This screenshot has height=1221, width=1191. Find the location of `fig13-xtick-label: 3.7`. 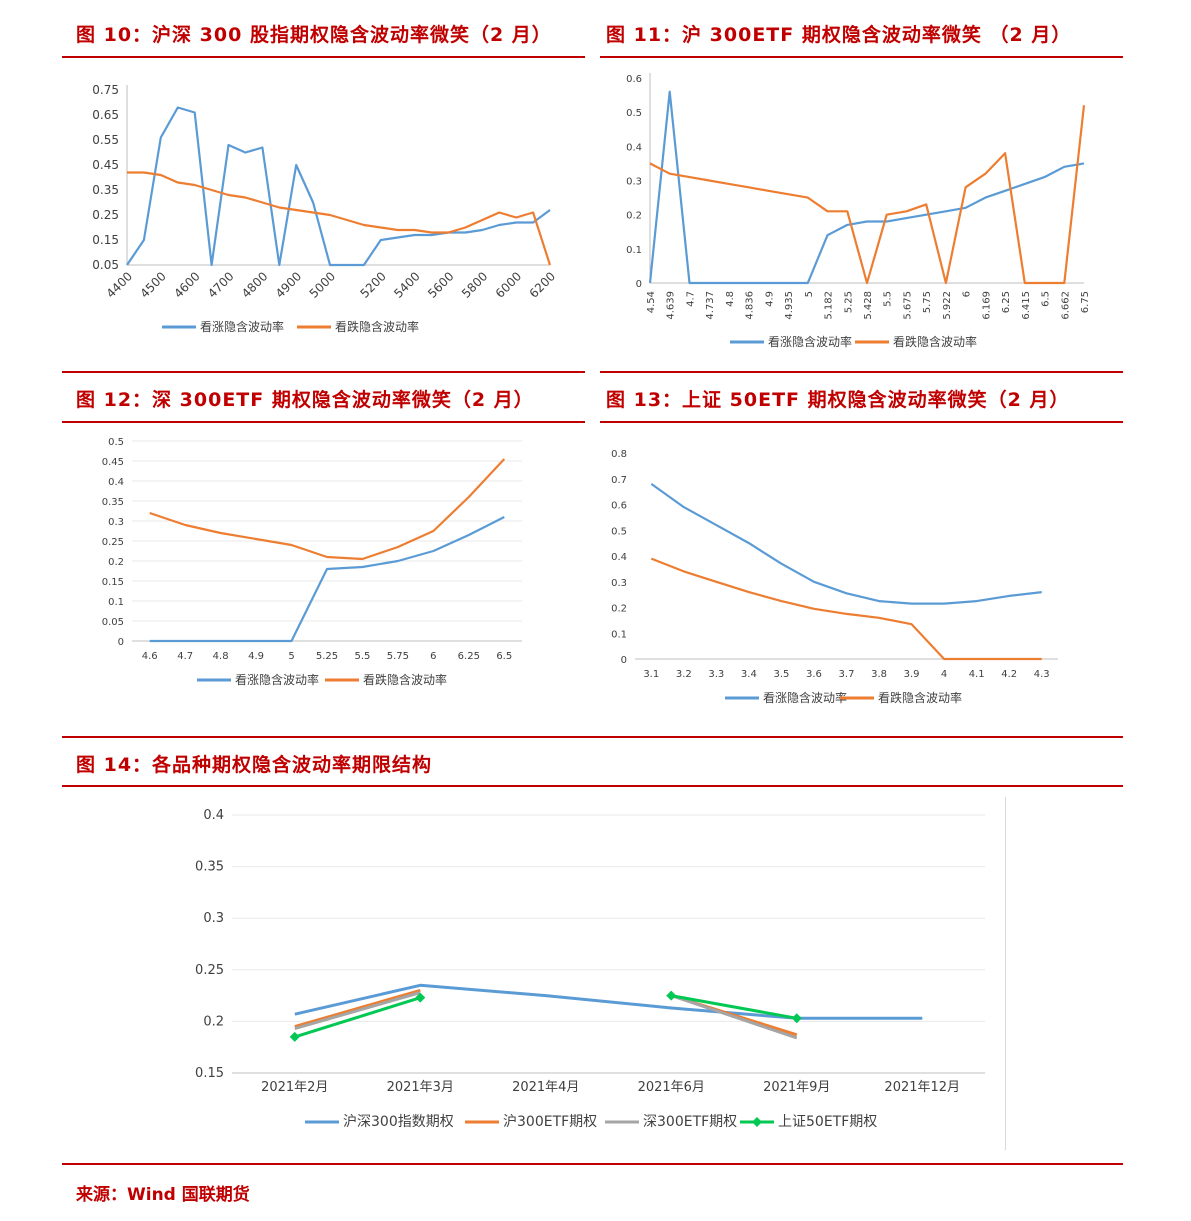

fig13-xtick-label: 3.7 is located at coordinates (847, 674).